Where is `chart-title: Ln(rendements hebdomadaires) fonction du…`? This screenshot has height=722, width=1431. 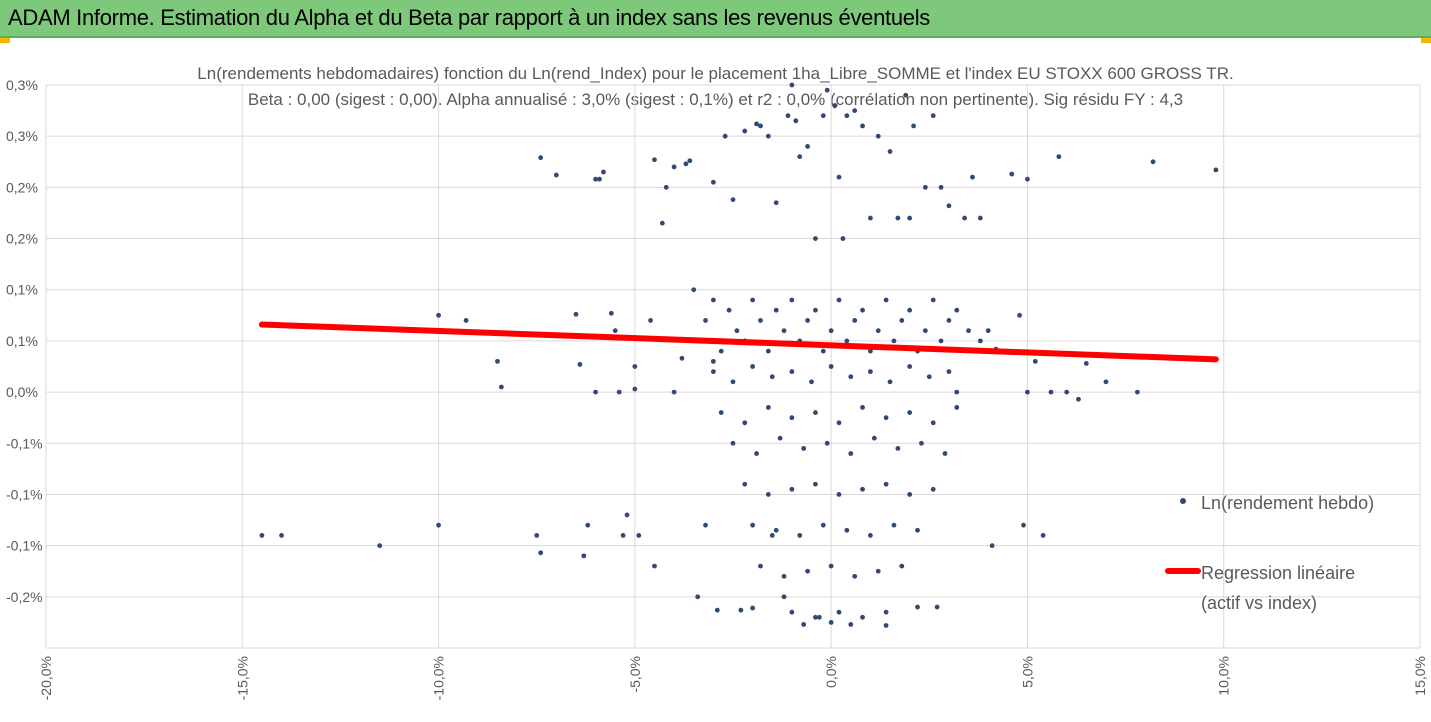 chart-title: Ln(rendements hebdomadaires) fonction du… is located at coordinates (715, 73).